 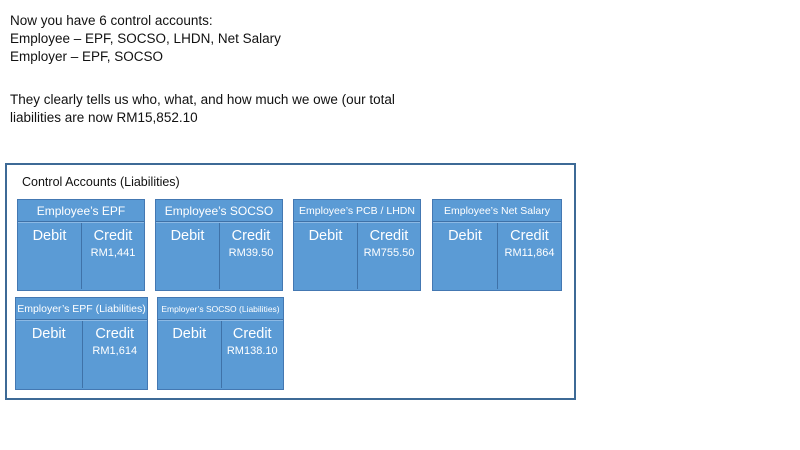 I want to click on t-account-body: Debit Credit RM1,441, so click(x=81, y=255).